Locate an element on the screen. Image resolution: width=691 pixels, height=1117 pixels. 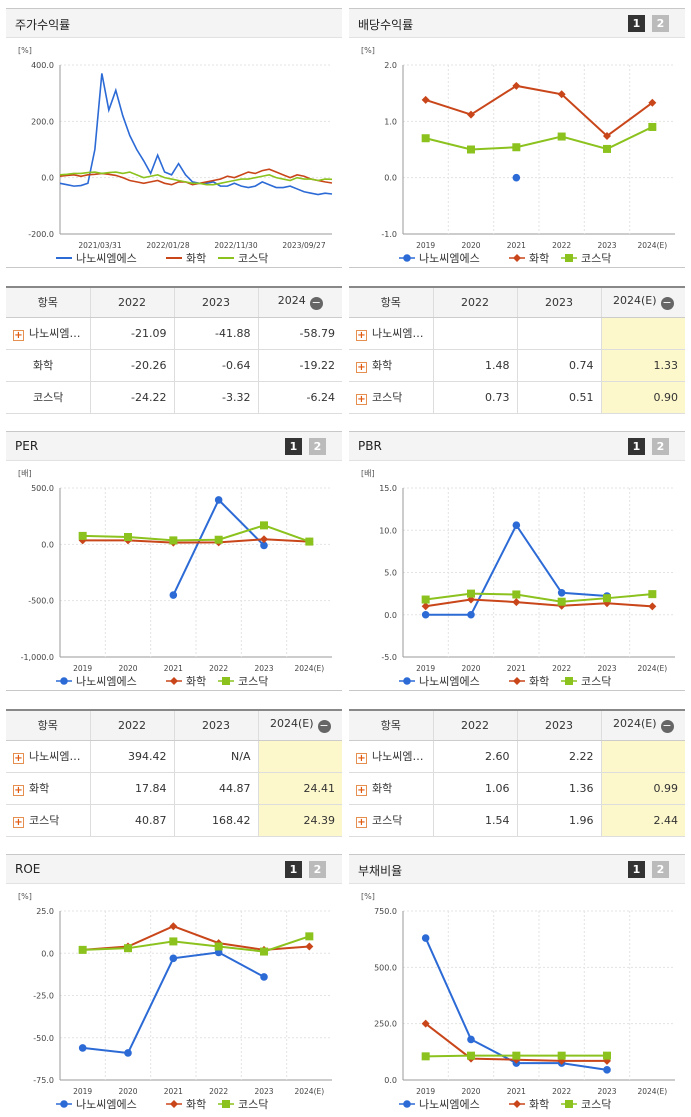
value-cell: -41.88 is located at coordinates (215, 333).